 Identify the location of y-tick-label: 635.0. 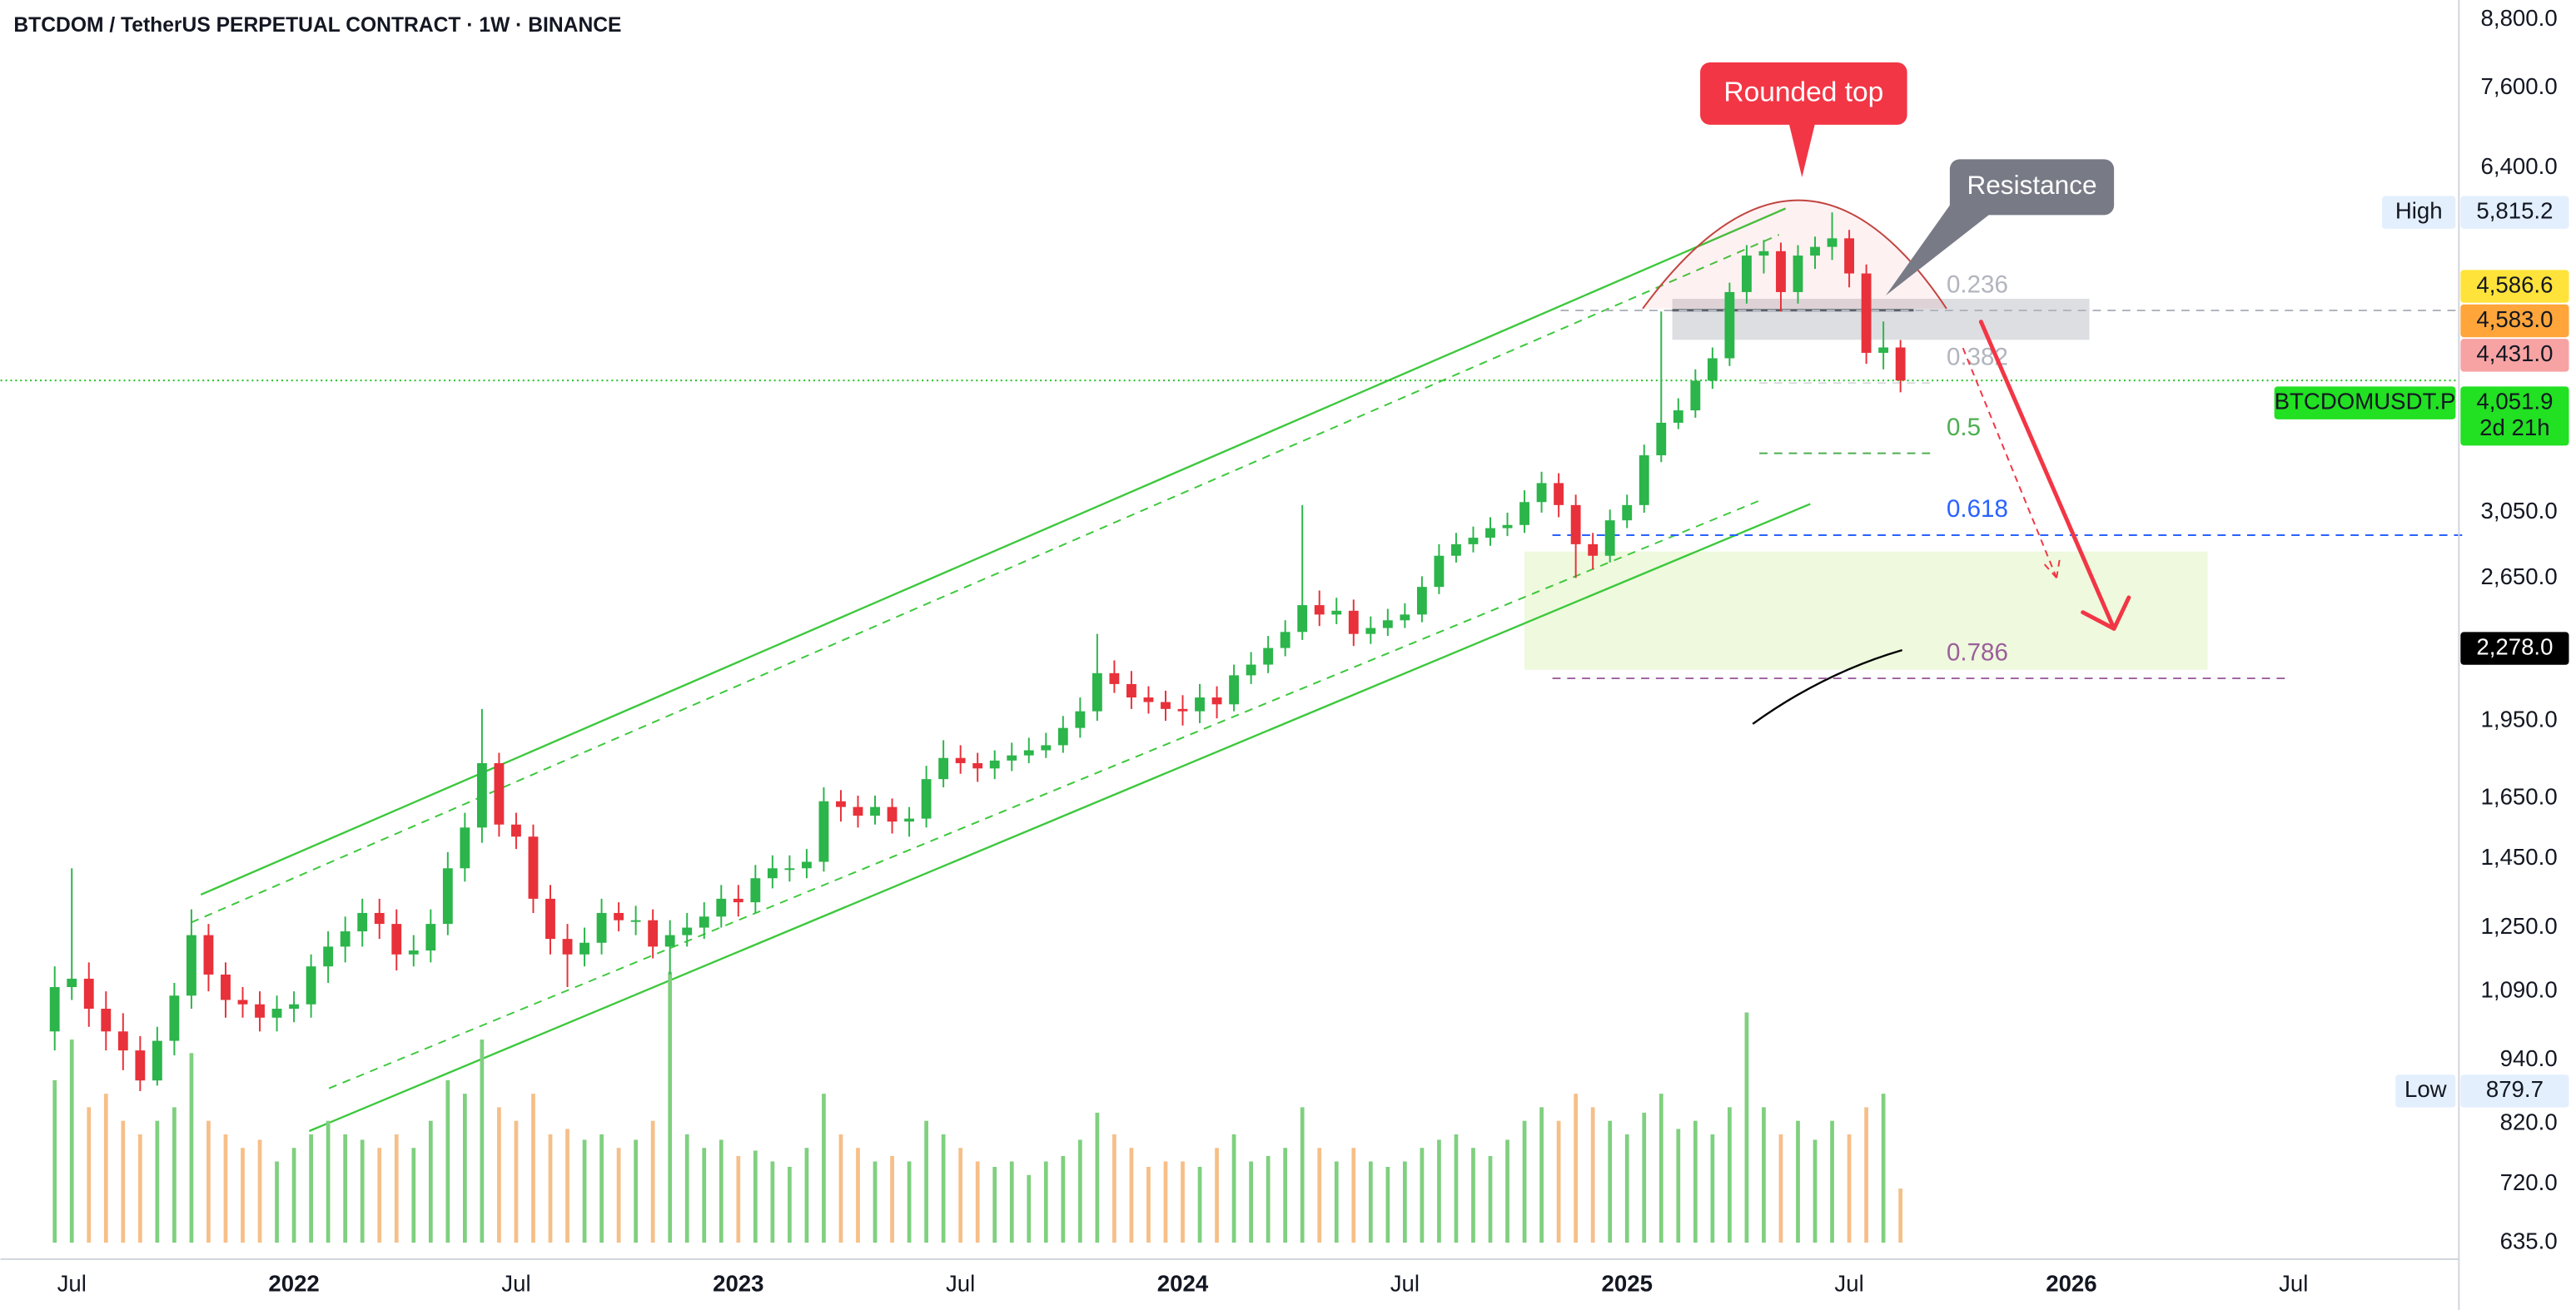
(2529, 1240).